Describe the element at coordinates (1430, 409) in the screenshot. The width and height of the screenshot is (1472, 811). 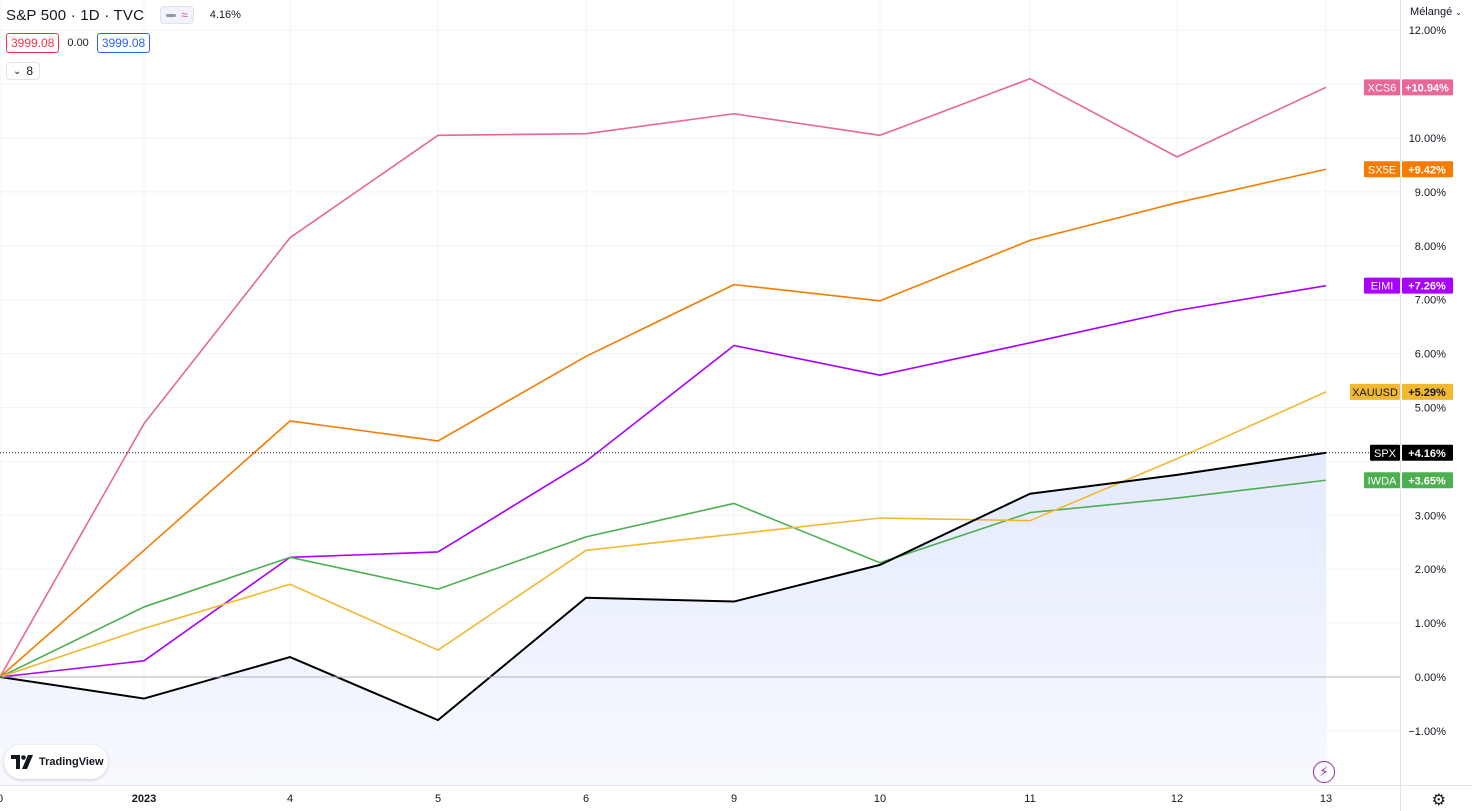
I see `y-tick-label: 5.00%` at that location.